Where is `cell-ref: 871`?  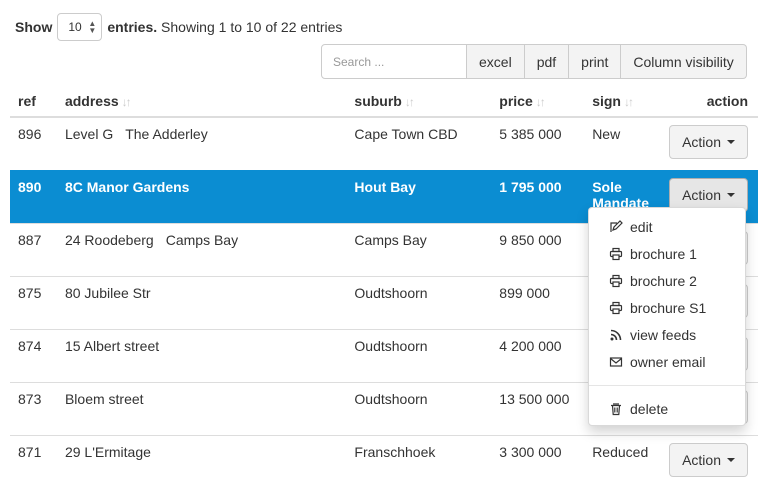 cell-ref: 871 is located at coordinates (33, 461).